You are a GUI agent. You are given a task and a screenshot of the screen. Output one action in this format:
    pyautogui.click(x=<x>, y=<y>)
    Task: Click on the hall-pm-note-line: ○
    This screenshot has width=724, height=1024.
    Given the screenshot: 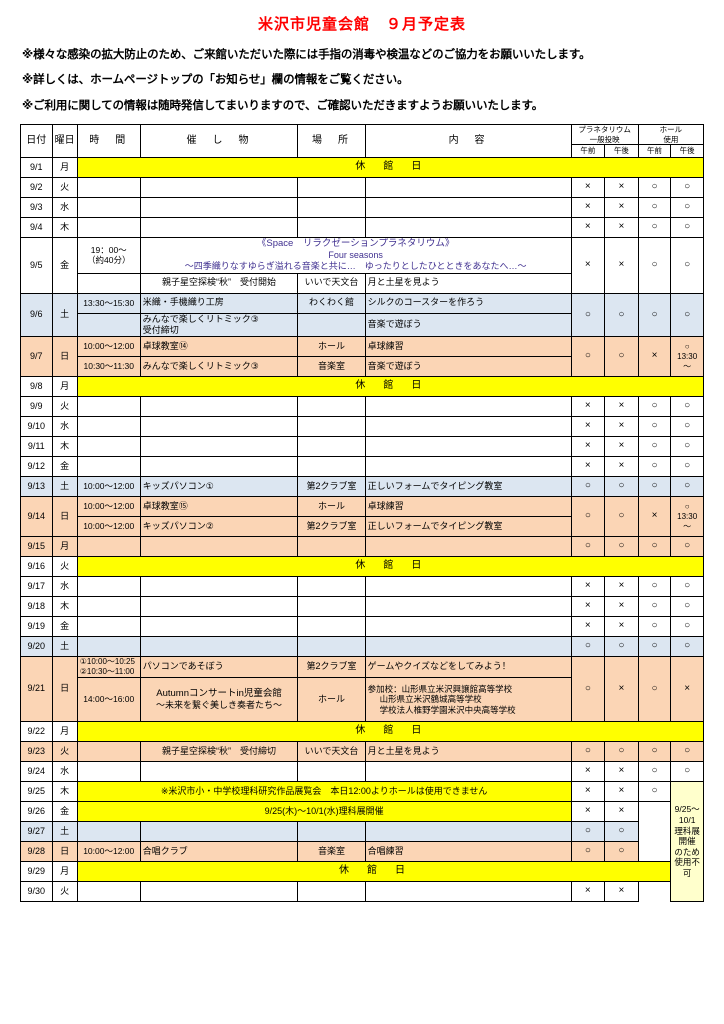 What is the action you would take?
    pyautogui.click(x=687, y=346)
    